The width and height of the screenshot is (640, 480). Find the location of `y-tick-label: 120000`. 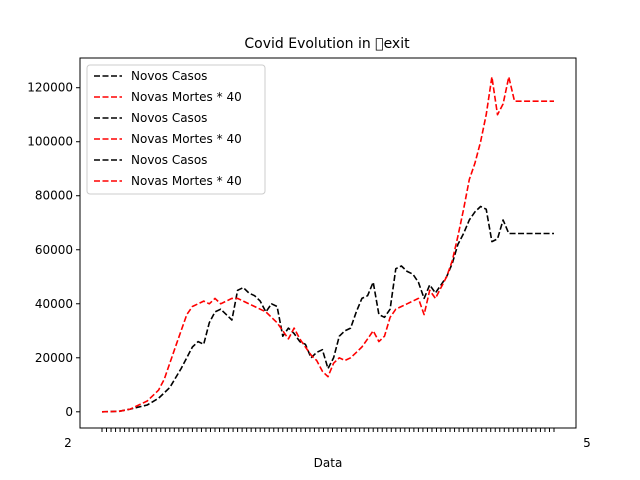

y-tick-label: 120000 is located at coordinates (50, 88).